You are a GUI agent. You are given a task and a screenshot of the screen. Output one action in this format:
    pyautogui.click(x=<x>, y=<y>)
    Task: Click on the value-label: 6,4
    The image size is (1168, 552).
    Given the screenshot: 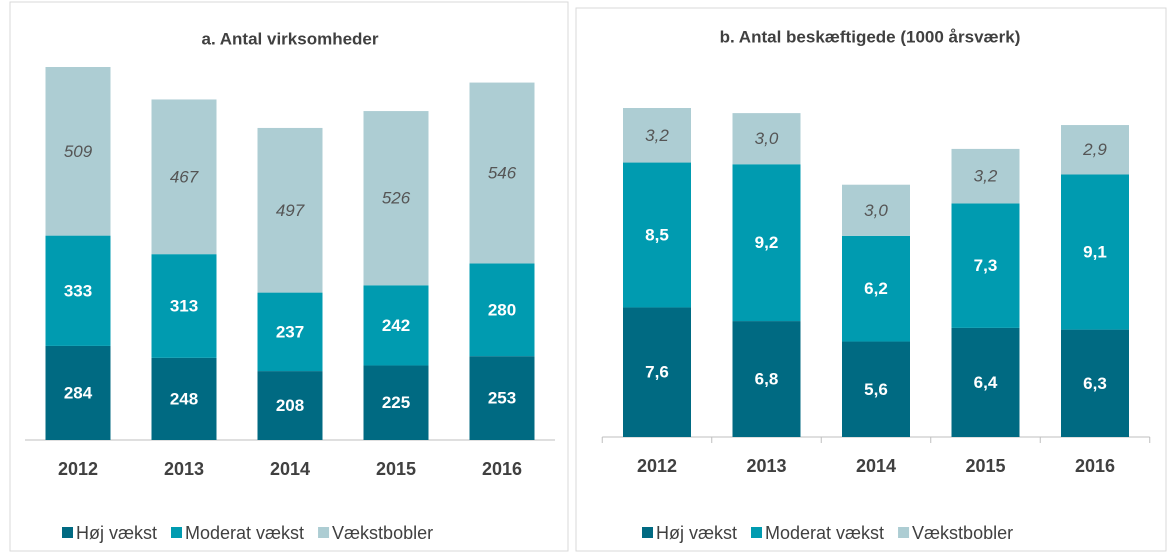 What is the action you would take?
    pyautogui.click(x=986, y=382)
    